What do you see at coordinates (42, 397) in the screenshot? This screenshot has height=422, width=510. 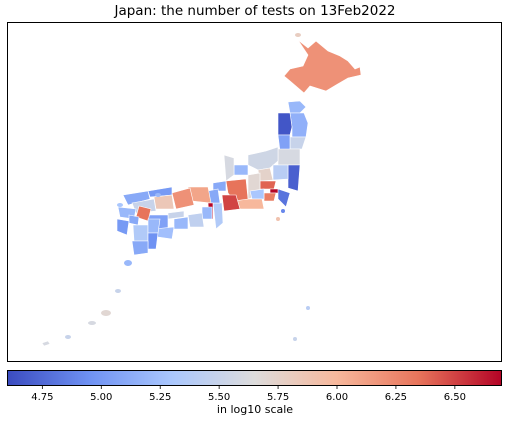 I see `colorbar-tick-label: 4.75` at bounding box center [42, 397].